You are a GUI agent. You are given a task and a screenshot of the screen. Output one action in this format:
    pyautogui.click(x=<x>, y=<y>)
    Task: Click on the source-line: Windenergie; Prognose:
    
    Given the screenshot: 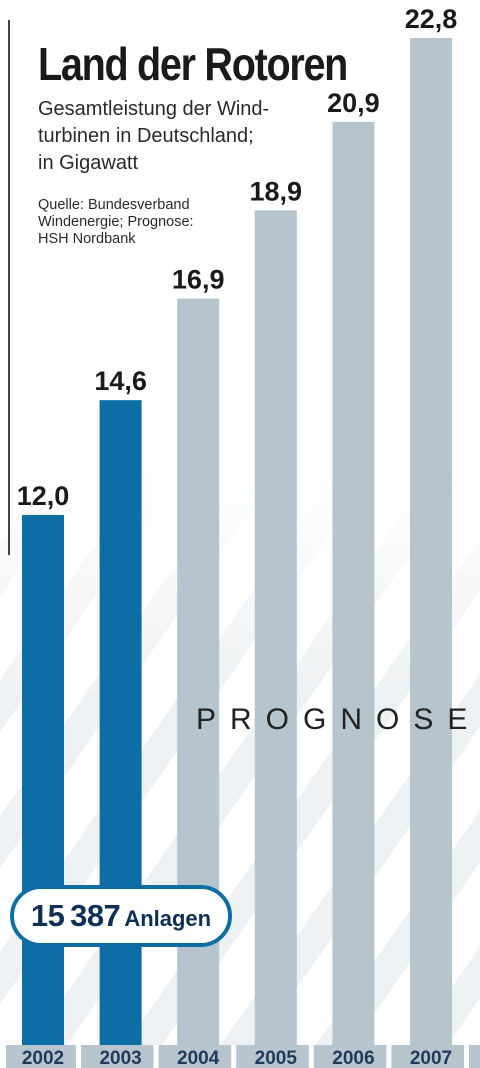 What is the action you would take?
    pyautogui.click(x=116, y=222)
    